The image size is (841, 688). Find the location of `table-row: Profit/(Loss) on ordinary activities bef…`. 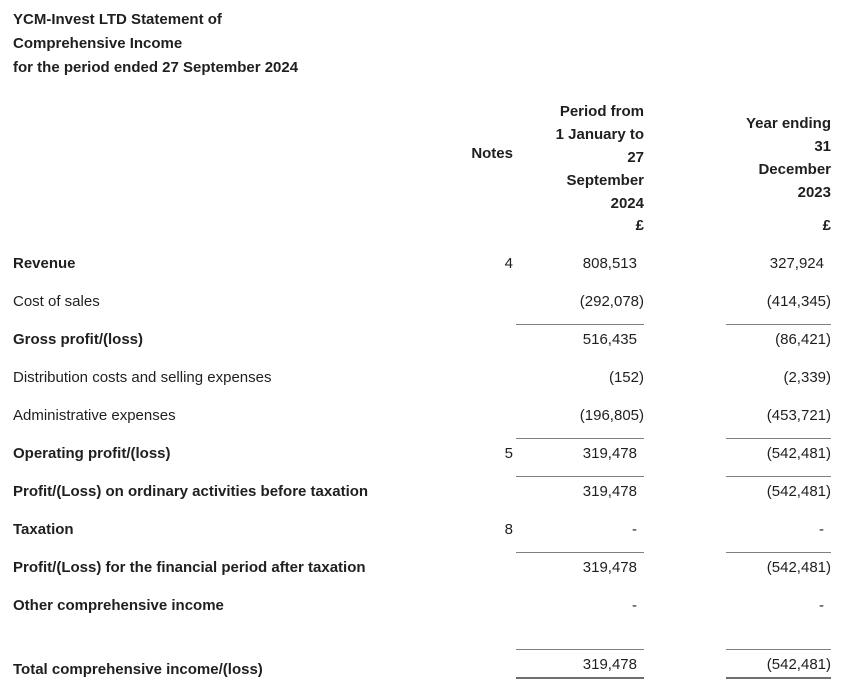

table-row: Profit/(Loss) on ordinary activities bef… is located at coordinates (422, 482).